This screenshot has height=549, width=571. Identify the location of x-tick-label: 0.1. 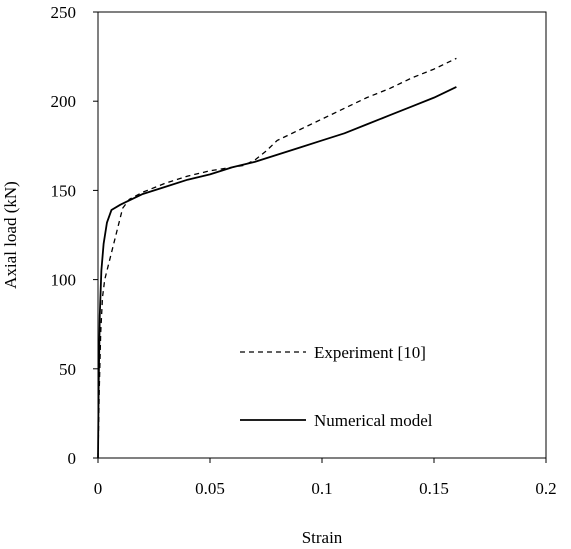
(321, 488).